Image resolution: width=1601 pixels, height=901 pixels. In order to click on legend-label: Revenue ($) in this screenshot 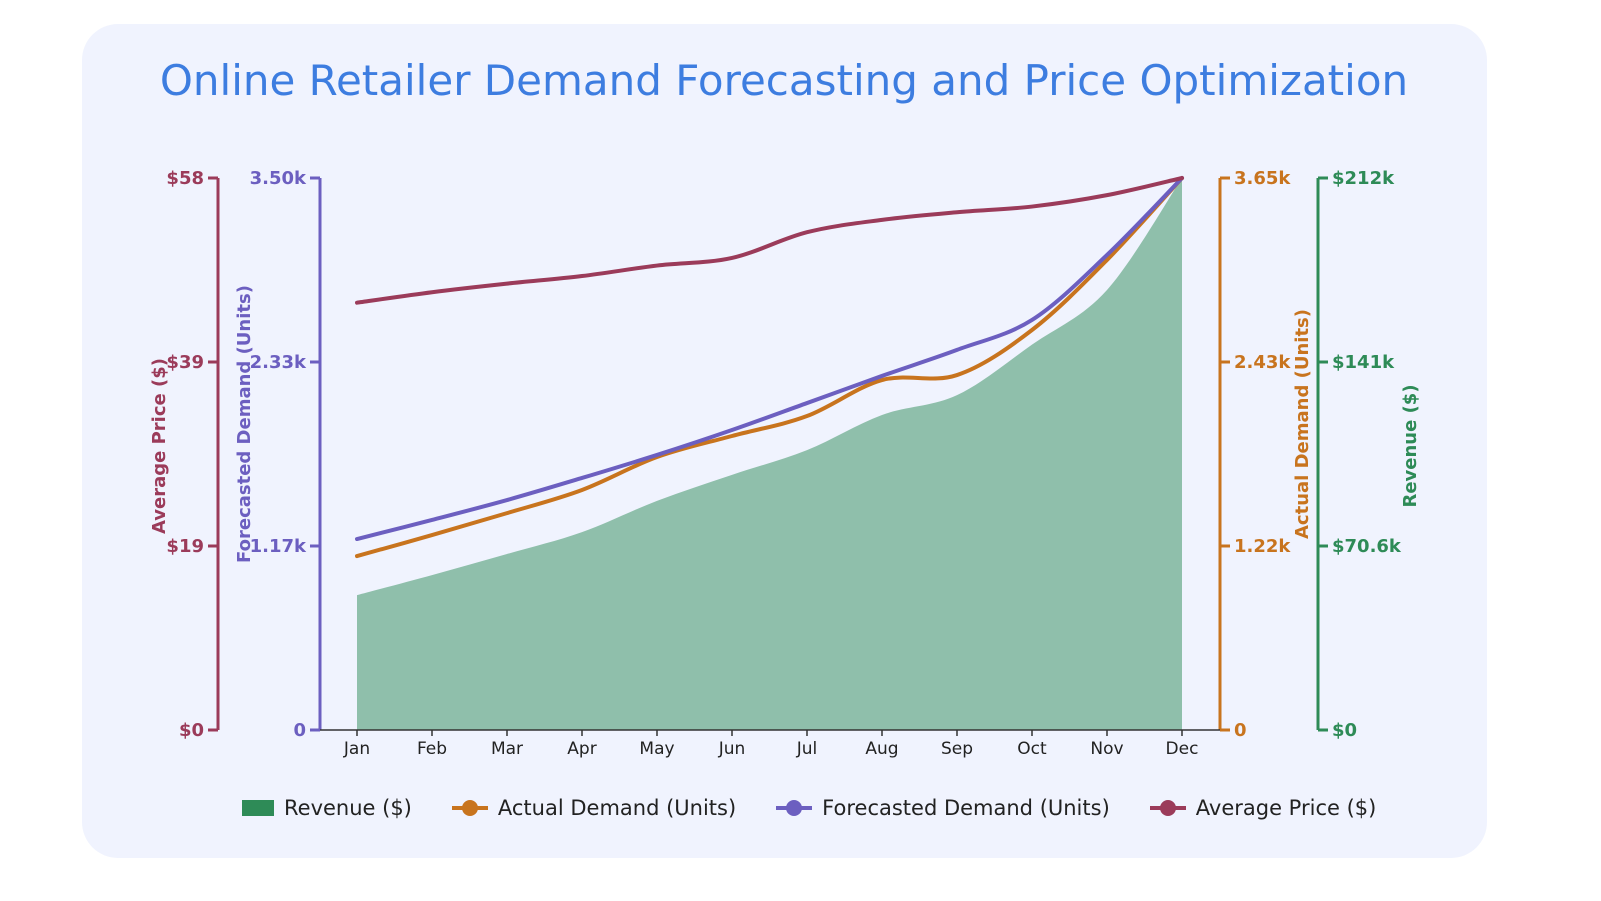, I will do `click(348, 808)`.